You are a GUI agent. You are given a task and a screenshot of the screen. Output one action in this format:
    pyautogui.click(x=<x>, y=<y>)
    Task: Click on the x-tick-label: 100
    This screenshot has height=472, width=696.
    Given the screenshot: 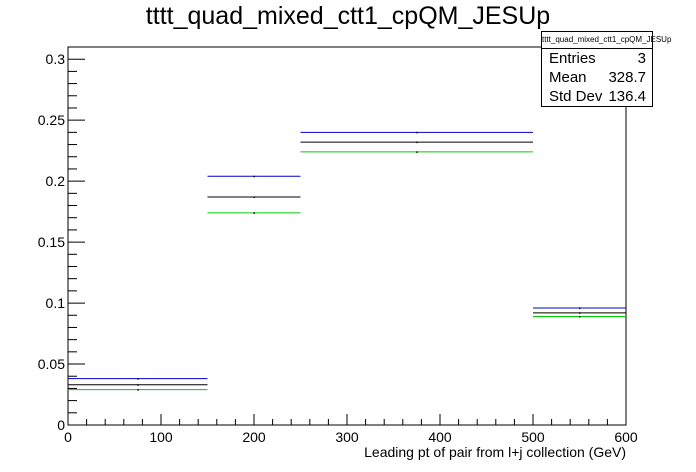 What is the action you would take?
    pyautogui.click(x=161, y=437)
    